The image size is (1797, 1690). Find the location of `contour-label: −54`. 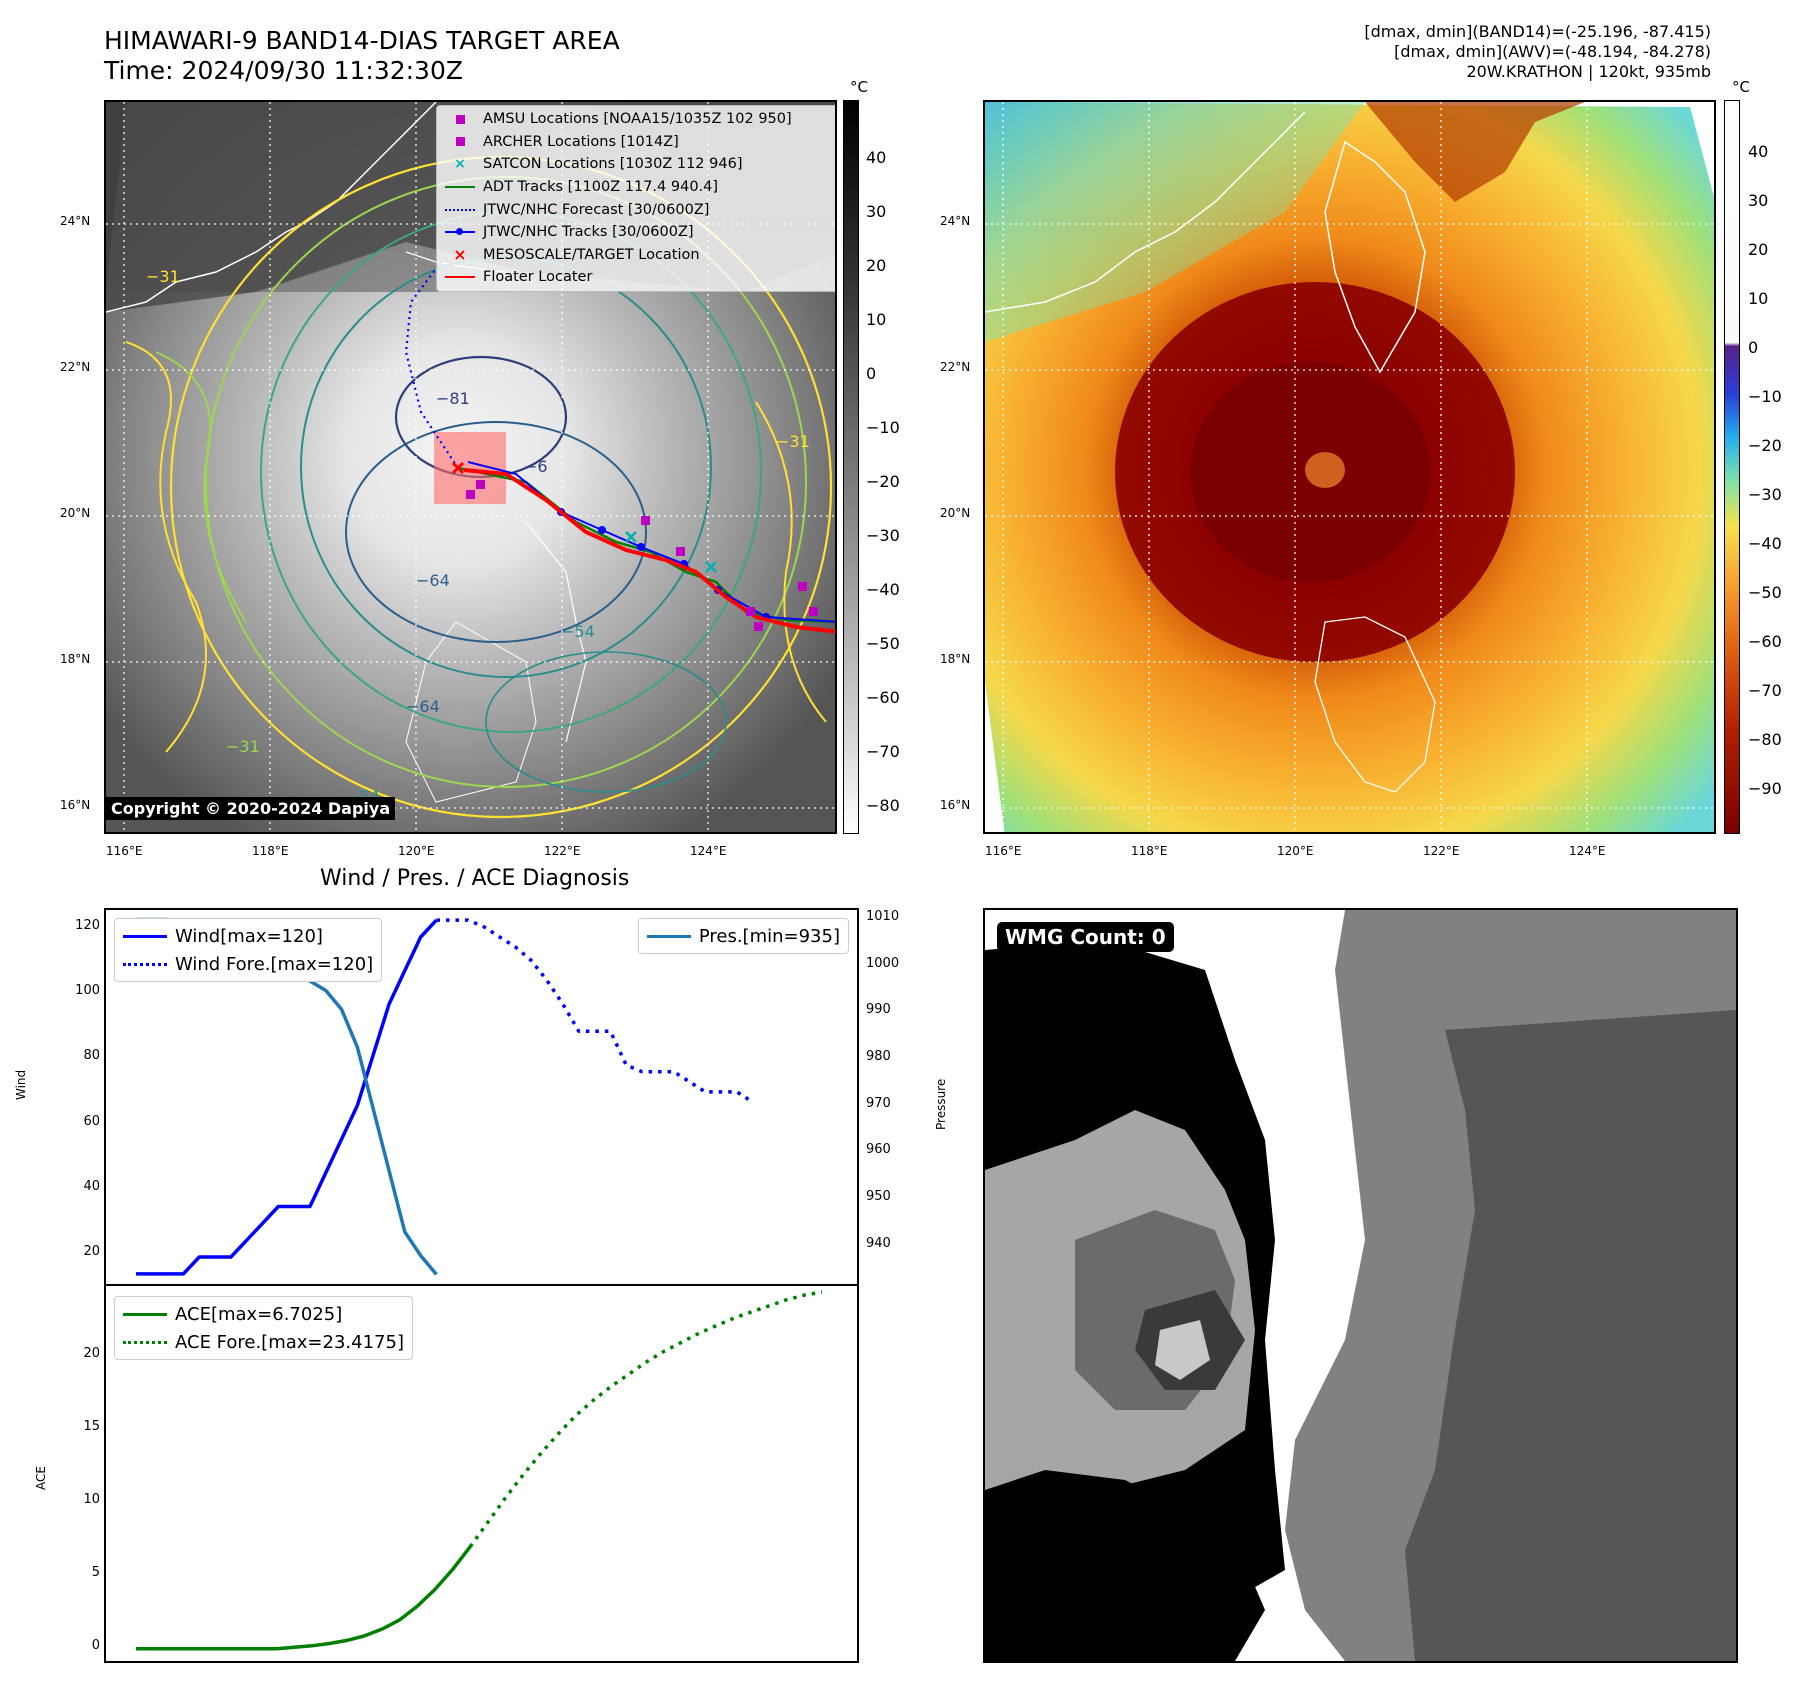

contour-label: −54 is located at coordinates (578, 631).